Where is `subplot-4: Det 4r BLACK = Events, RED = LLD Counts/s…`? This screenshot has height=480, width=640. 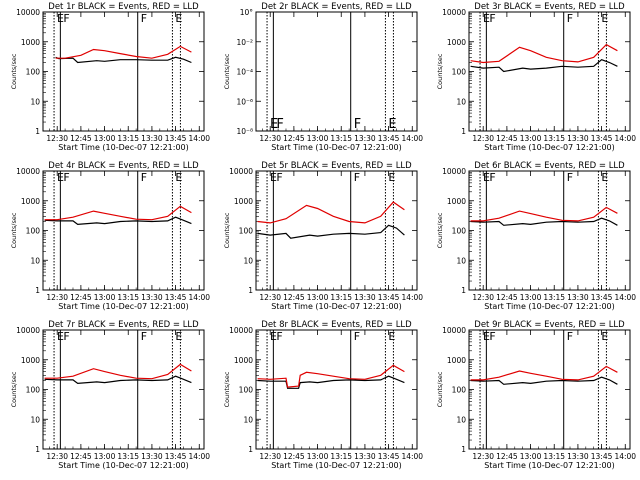
subplot-4: Det 4r BLACK = Events, RED = LLD Counts/s… is located at coordinates (110, 236).